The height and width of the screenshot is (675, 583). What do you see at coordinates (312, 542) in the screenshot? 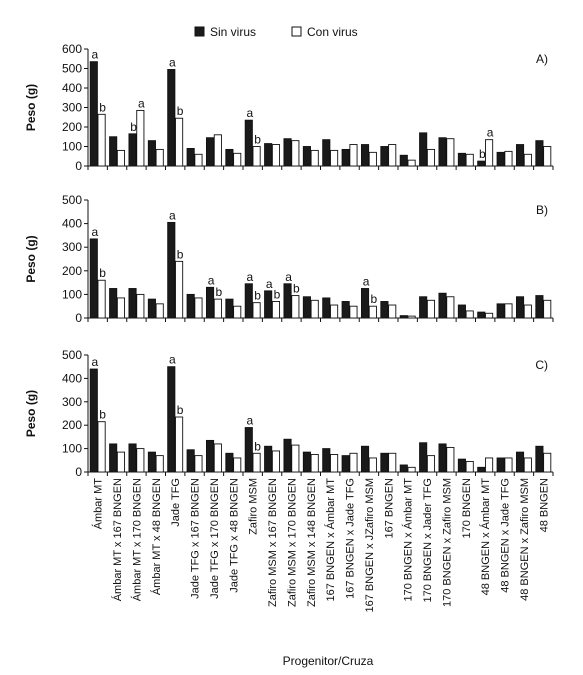
I see `x-category-label: Zafiro MSM x 148 BNGEN` at bounding box center [312, 542].